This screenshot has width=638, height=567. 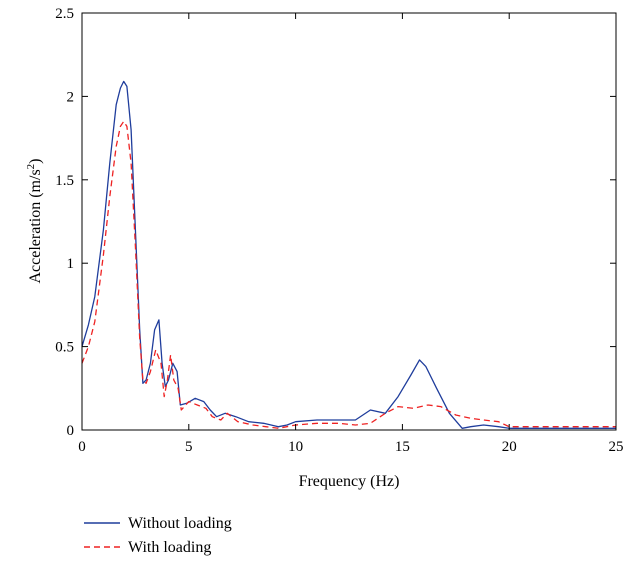 What do you see at coordinates (509, 447) in the screenshot?
I see `x-tick-label: 20` at bounding box center [509, 447].